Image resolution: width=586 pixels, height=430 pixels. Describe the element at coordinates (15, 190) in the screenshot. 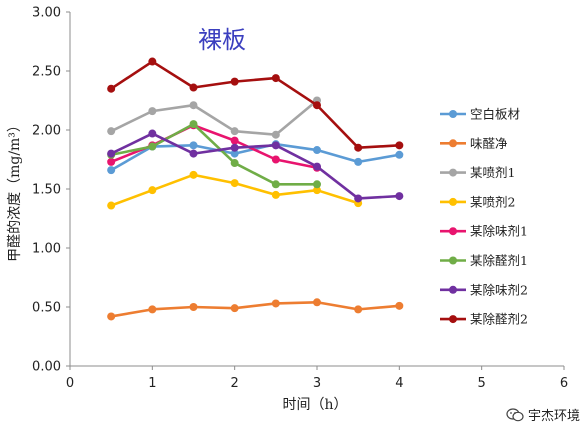

I see `y-axis-title: 甲醛的浓度（mg/m³）` at that location.